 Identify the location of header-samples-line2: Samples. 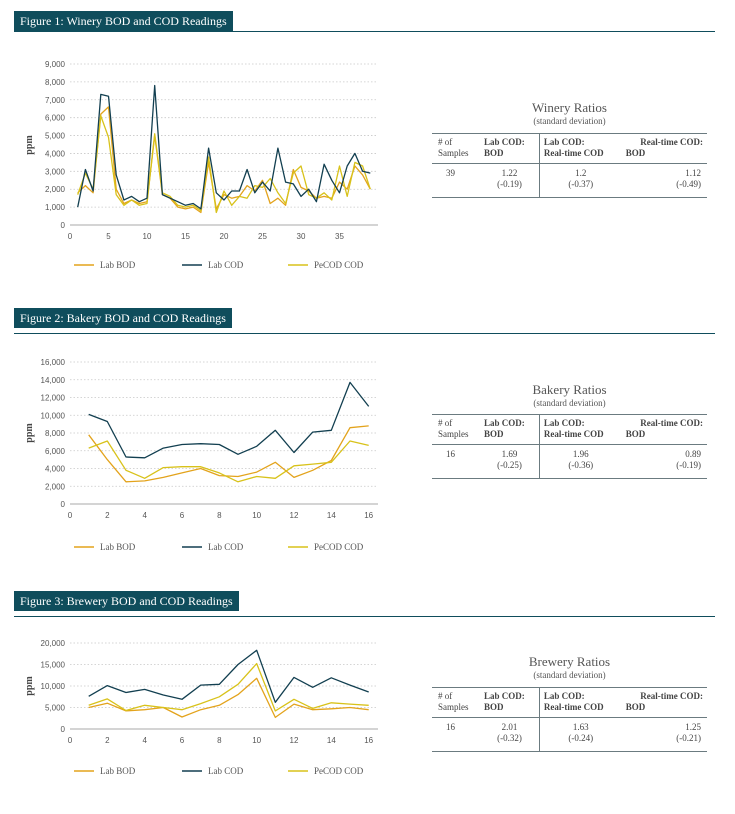
(453, 153).